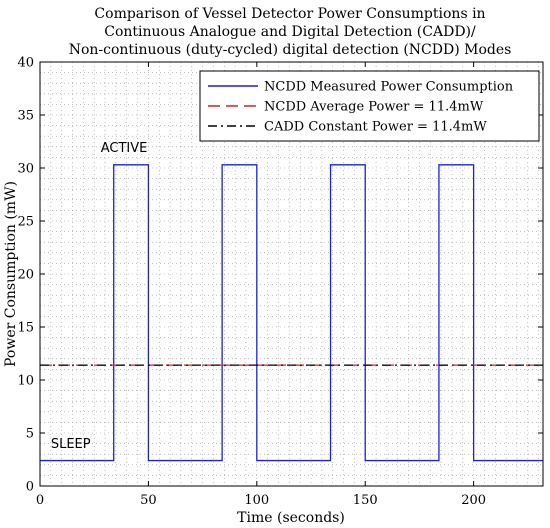  Describe the element at coordinates (389, 87) in the screenshot. I see `legend-label-1: NCDD Measured Power Consumption` at that location.